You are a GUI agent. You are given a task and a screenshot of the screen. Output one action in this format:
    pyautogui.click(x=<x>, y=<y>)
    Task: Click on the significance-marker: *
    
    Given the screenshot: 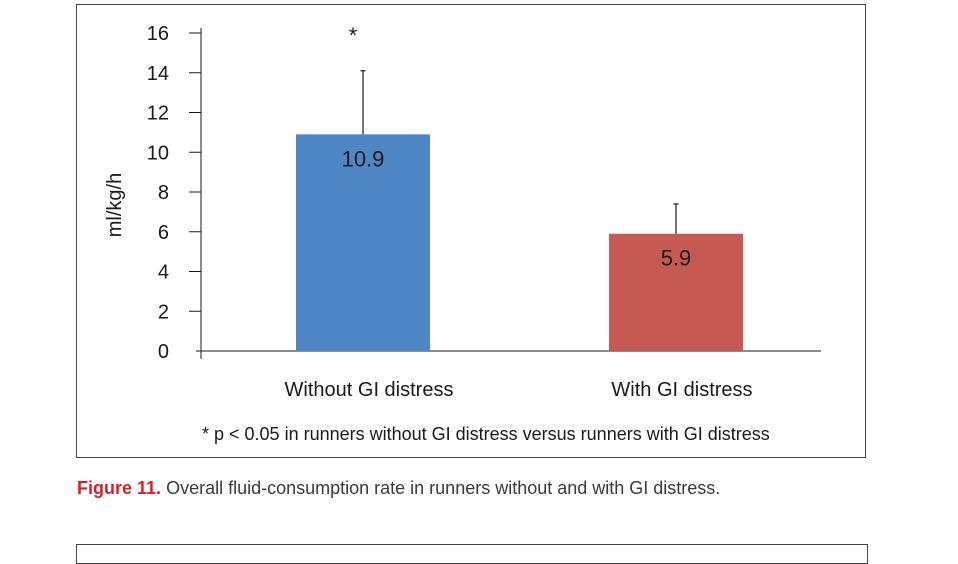 What is the action you would take?
    pyautogui.click(x=353, y=35)
    